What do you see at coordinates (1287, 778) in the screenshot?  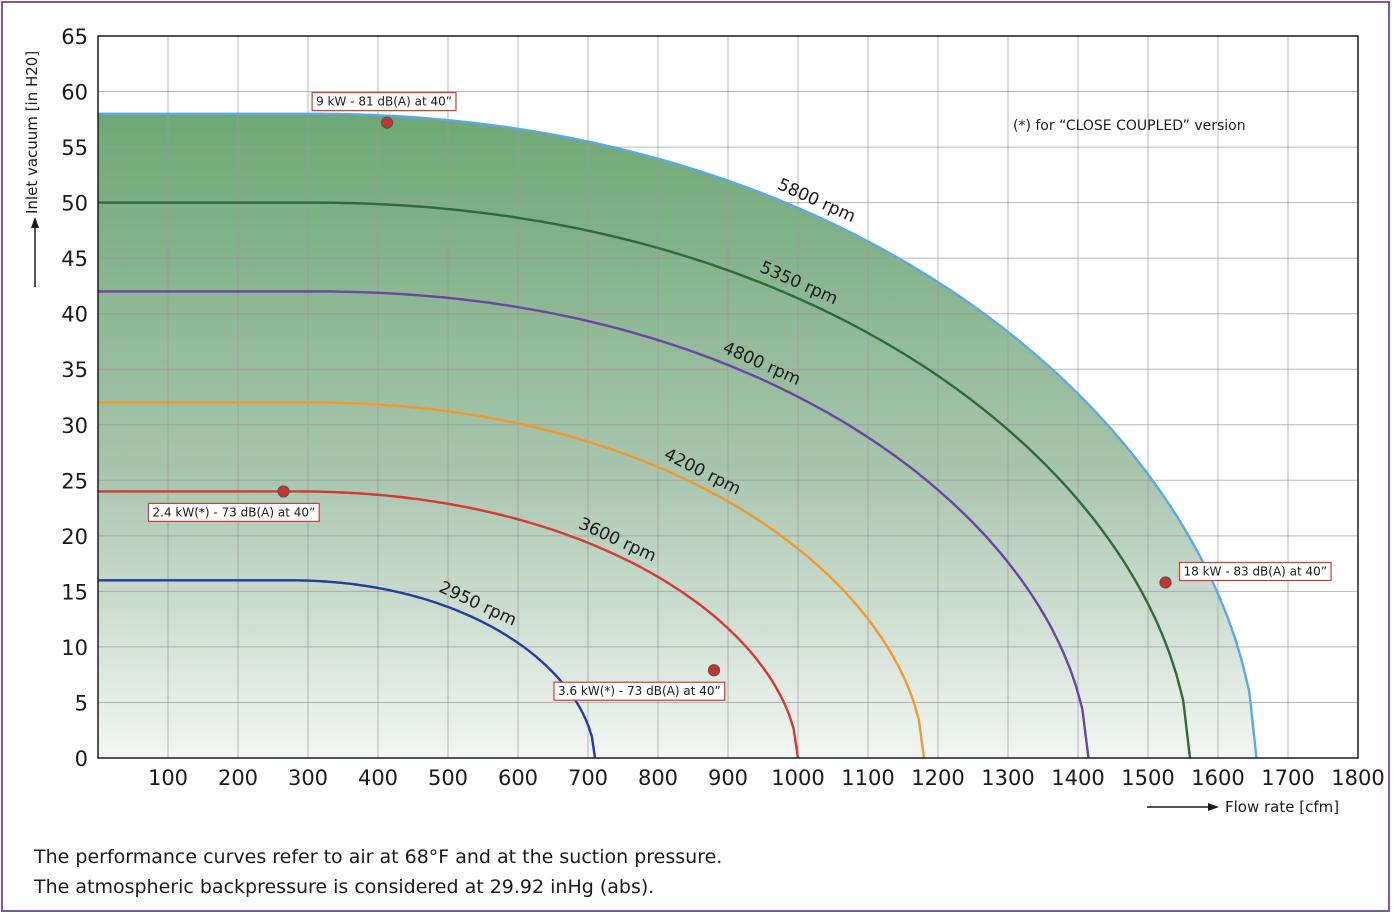 I see `x-tick-label: 1700` at bounding box center [1287, 778].